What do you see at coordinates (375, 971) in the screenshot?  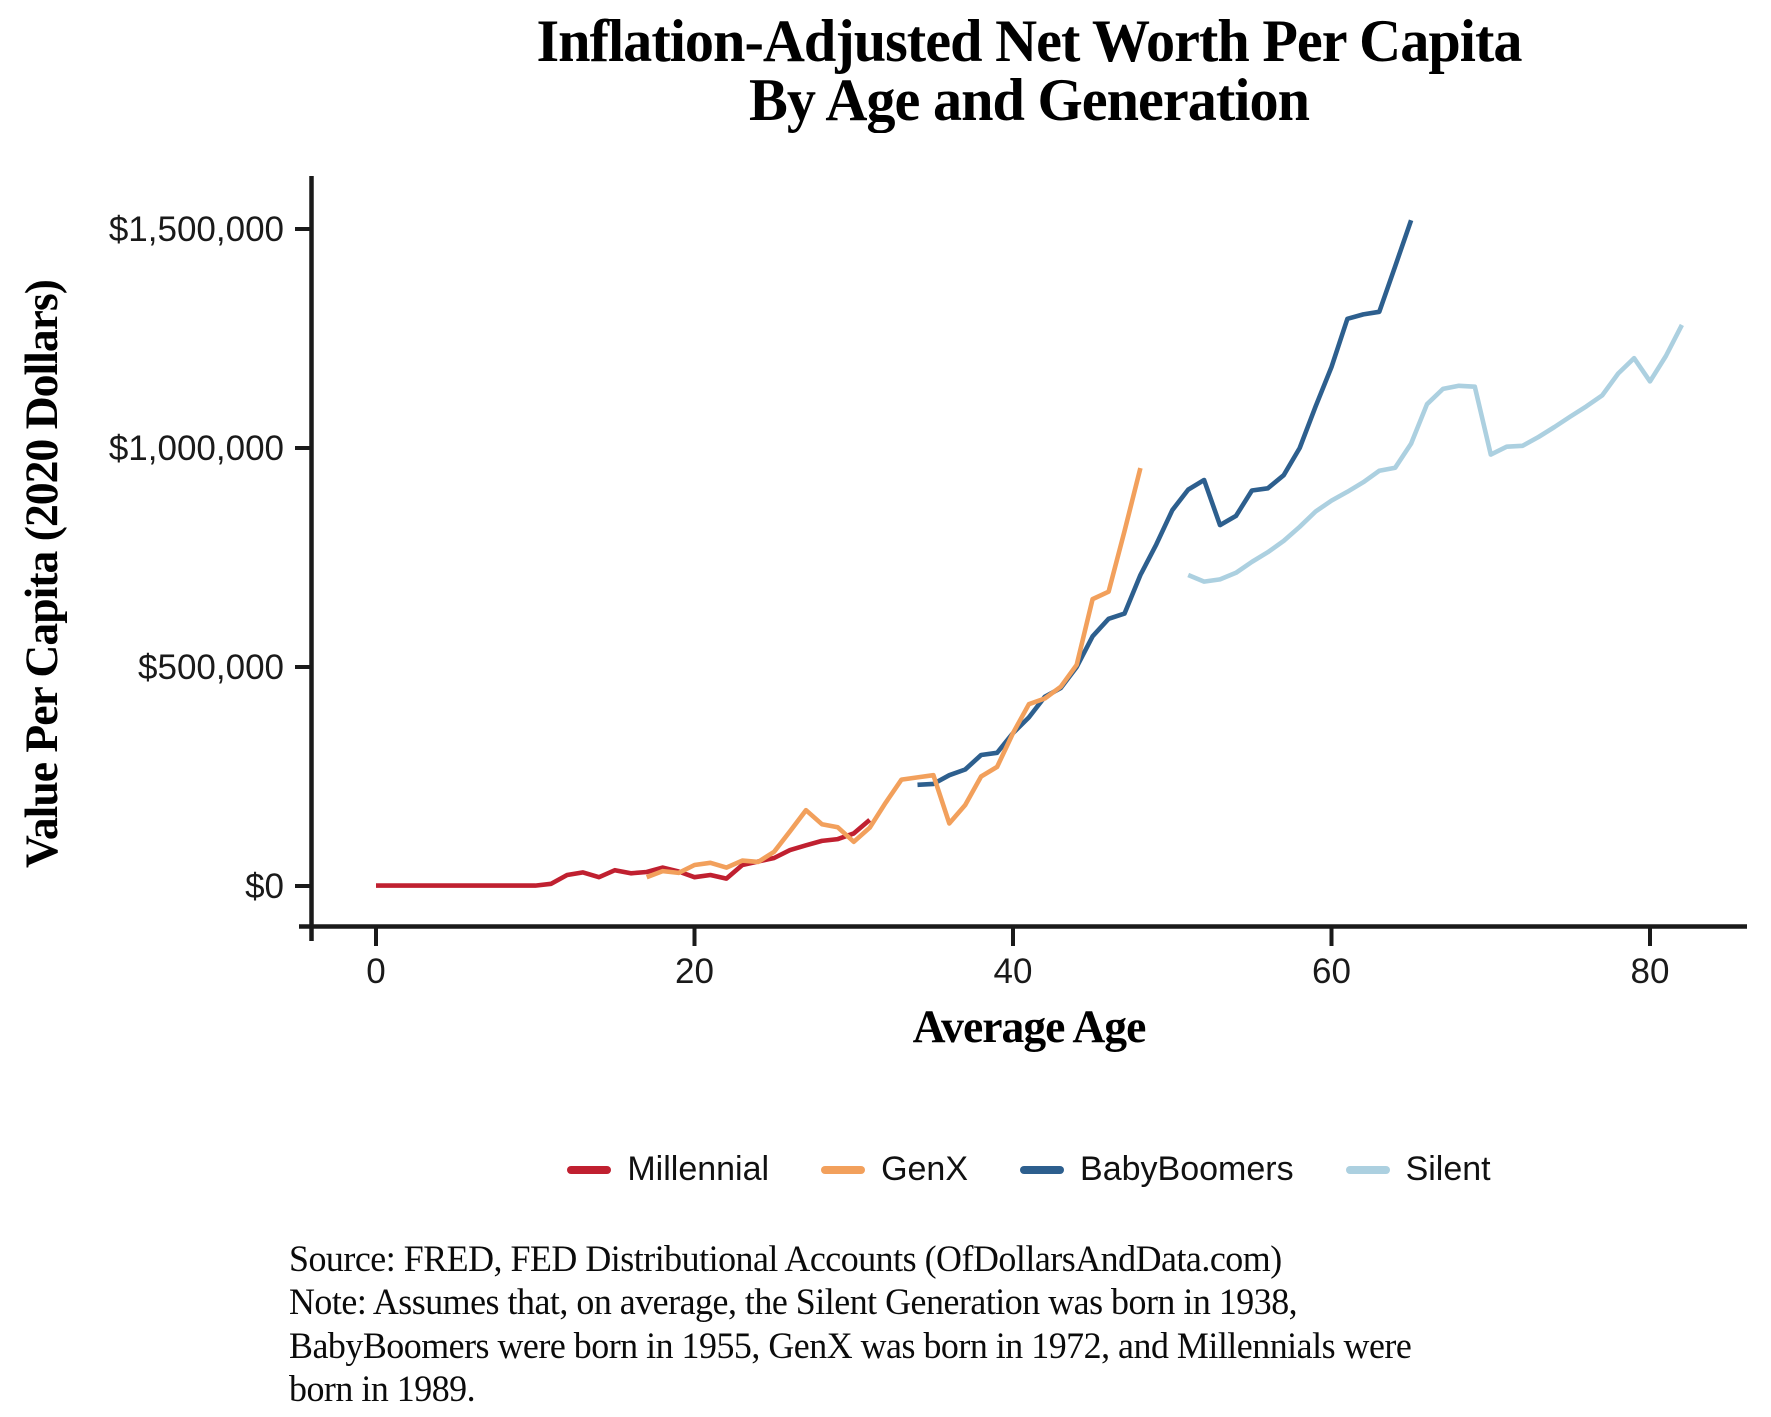 I see `x-tick-label: 0` at bounding box center [375, 971].